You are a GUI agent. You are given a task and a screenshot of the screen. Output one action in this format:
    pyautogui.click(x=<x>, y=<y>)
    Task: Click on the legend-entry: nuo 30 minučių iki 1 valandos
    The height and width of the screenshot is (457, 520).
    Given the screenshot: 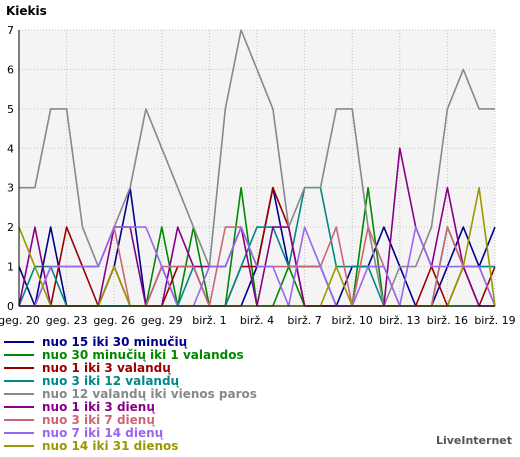 What is the action you would take?
    pyautogui.click(x=143, y=355)
    